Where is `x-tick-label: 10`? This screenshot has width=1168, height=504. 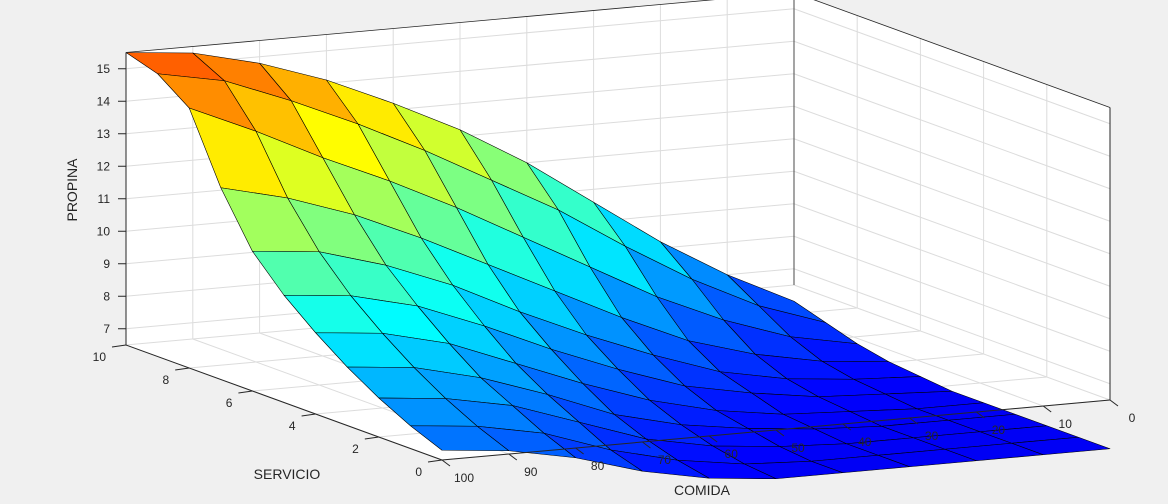
x-tick-label: 10 is located at coordinates (1066, 424).